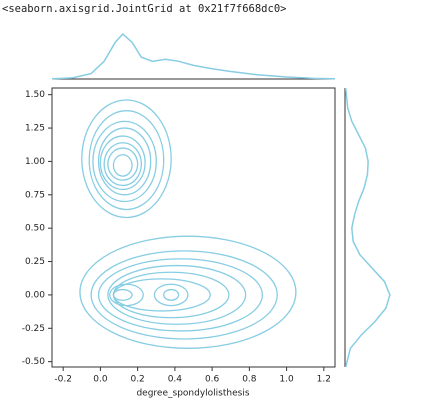  Describe the element at coordinates (35, 95) in the screenshot. I see `y-tick-label: 1.50` at that location.